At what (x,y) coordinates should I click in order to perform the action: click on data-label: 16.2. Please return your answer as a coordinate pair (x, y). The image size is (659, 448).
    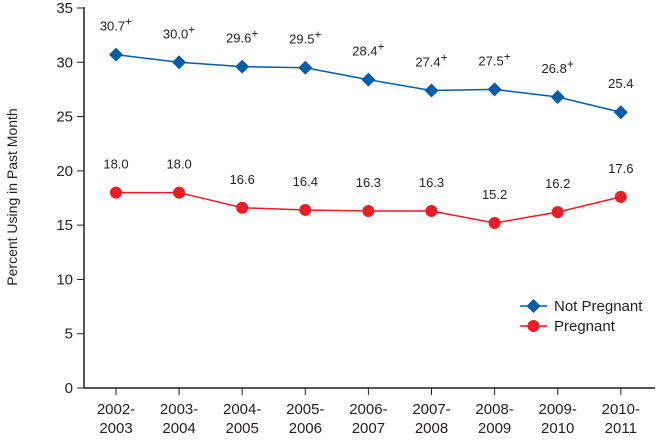
    Looking at the image, I should click on (557, 183).